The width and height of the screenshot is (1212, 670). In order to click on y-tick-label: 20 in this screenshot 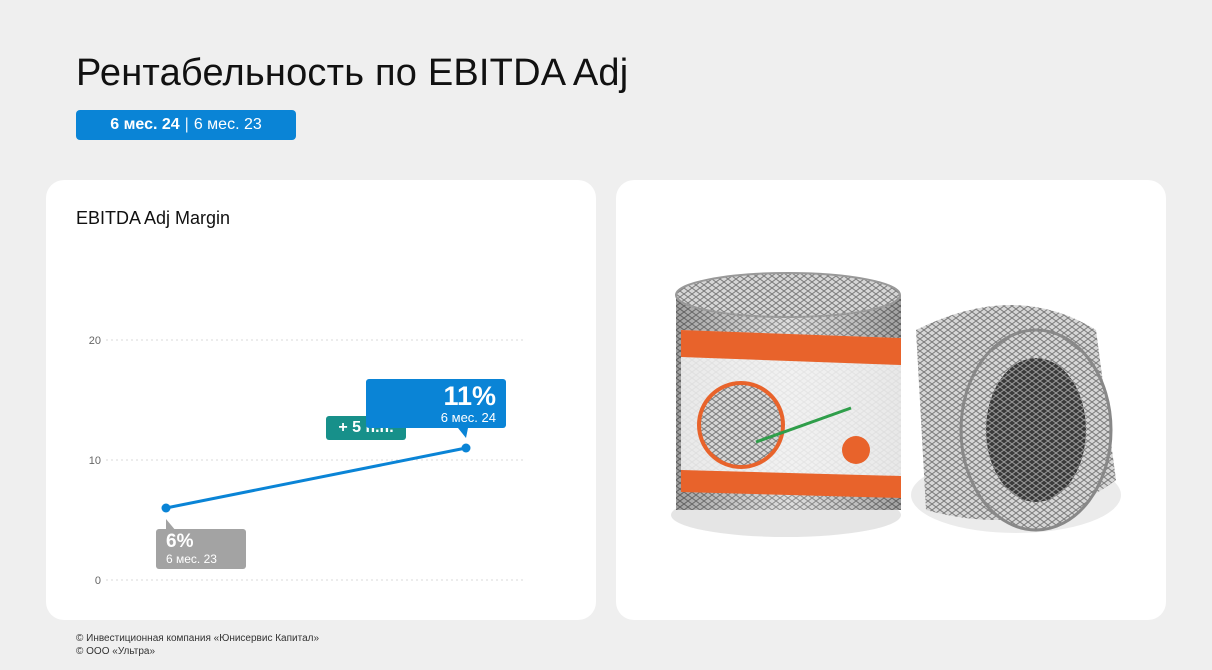, I will do `click(95, 341)`.